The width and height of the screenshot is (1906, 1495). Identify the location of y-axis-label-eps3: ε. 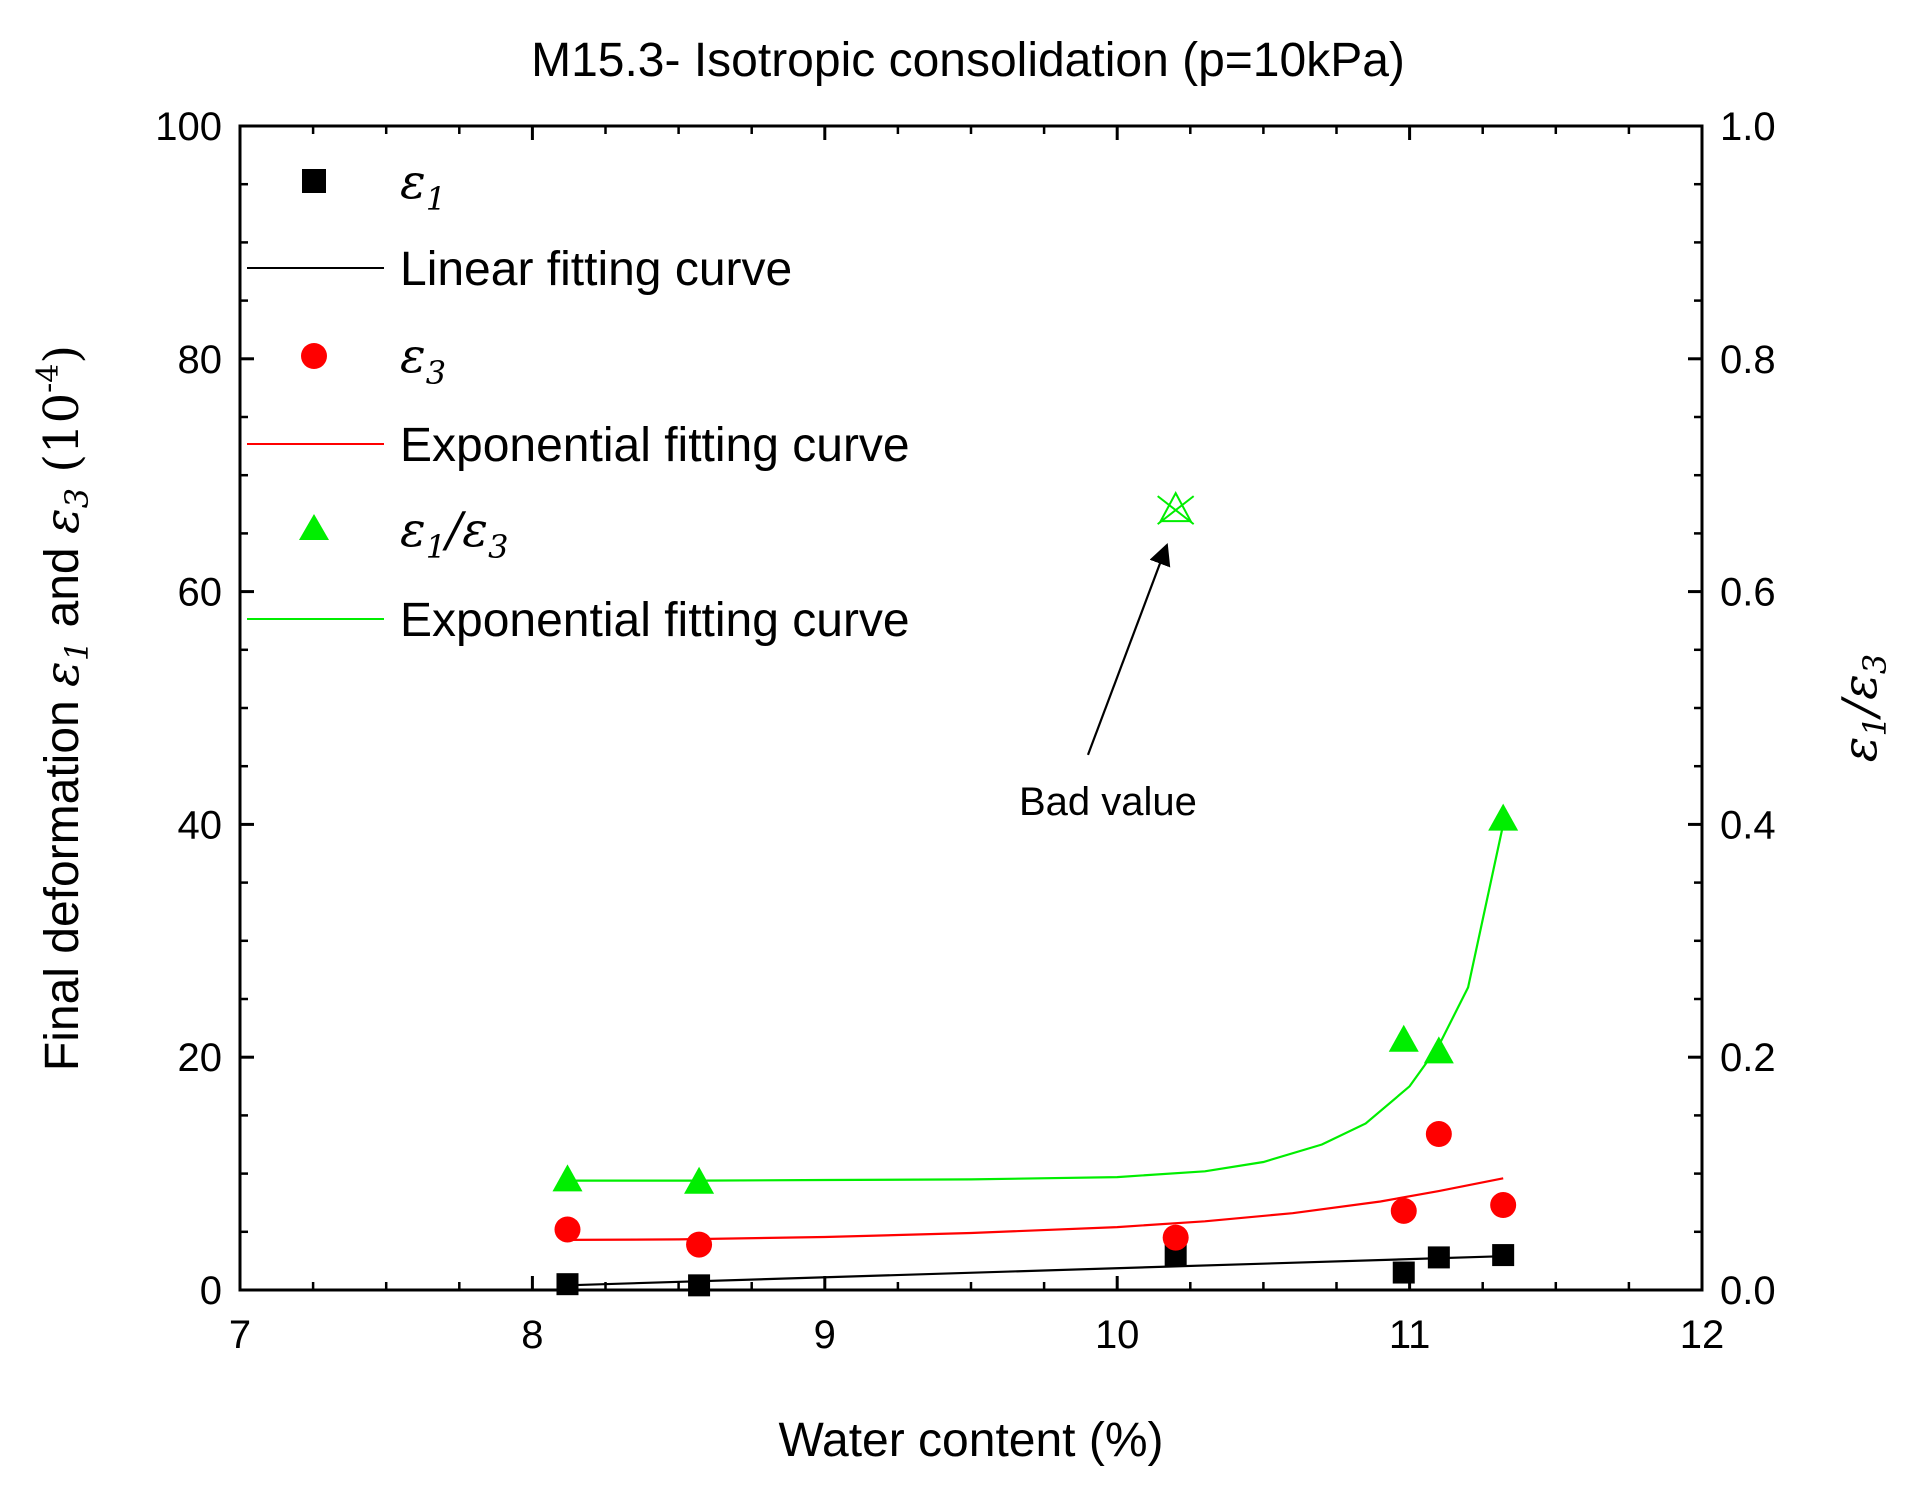
(62, 521).